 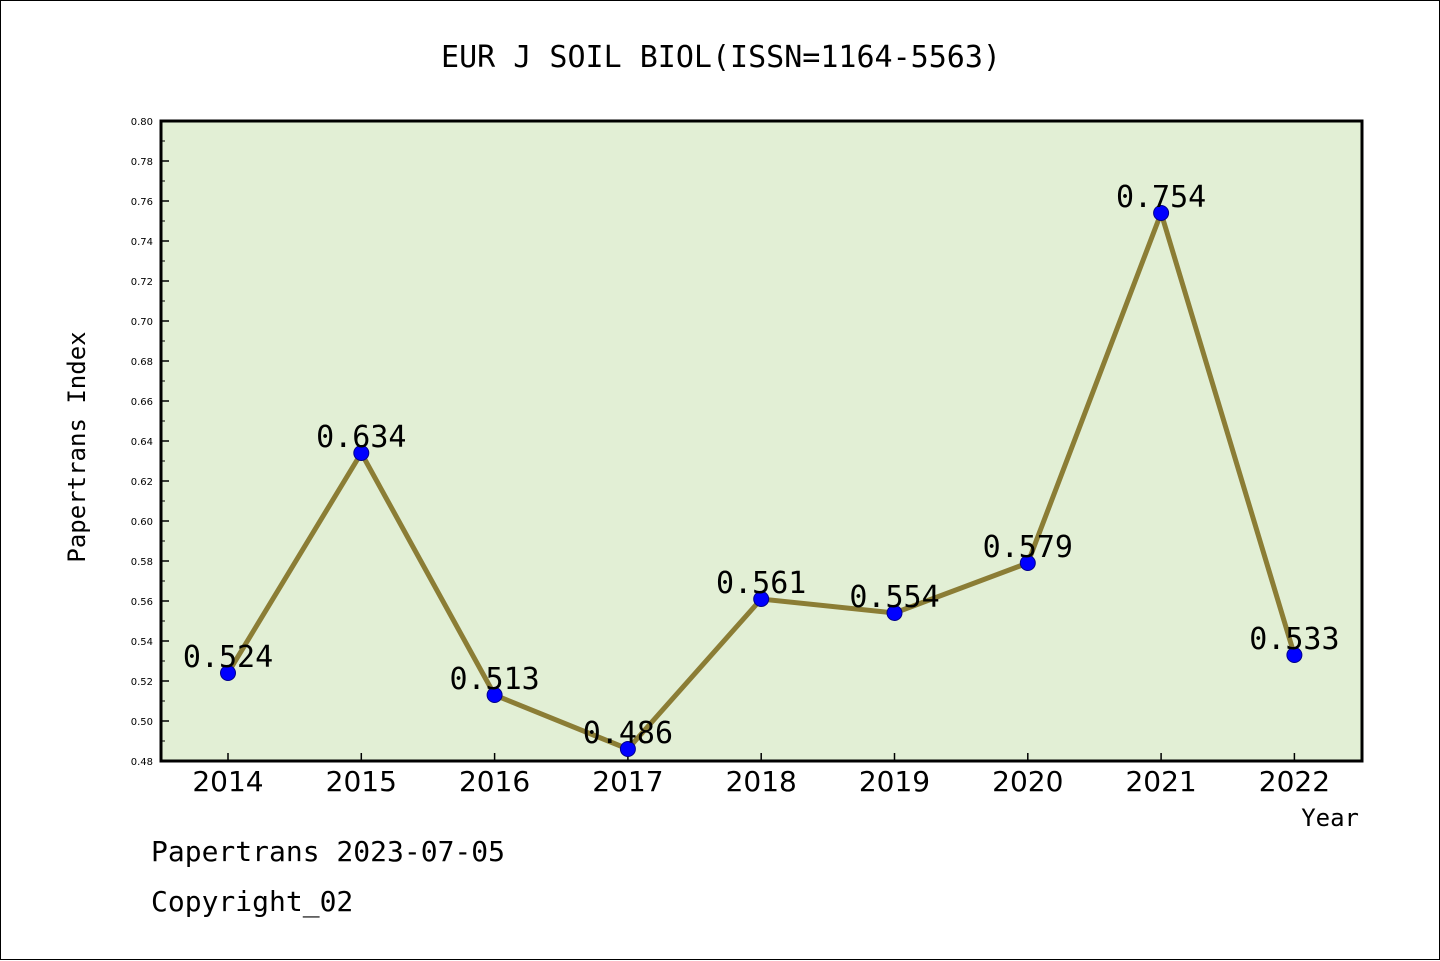 What do you see at coordinates (627, 781) in the screenshot?
I see `x-tick-label: 2017` at bounding box center [627, 781].